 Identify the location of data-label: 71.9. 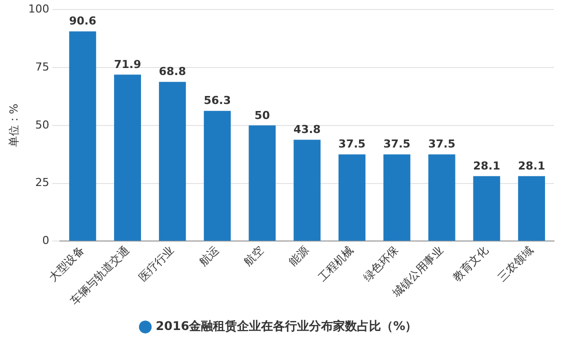
(128, 65).